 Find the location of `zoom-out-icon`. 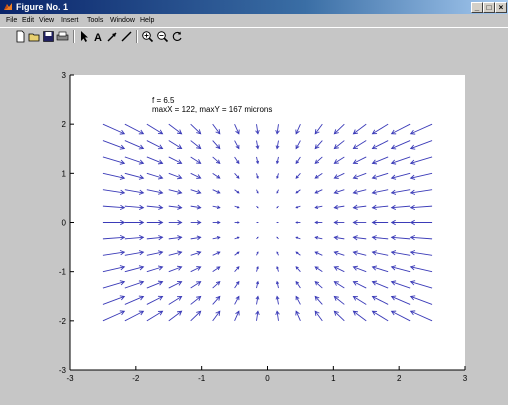

zoom-out-icon is located at coordinates (162, 36).